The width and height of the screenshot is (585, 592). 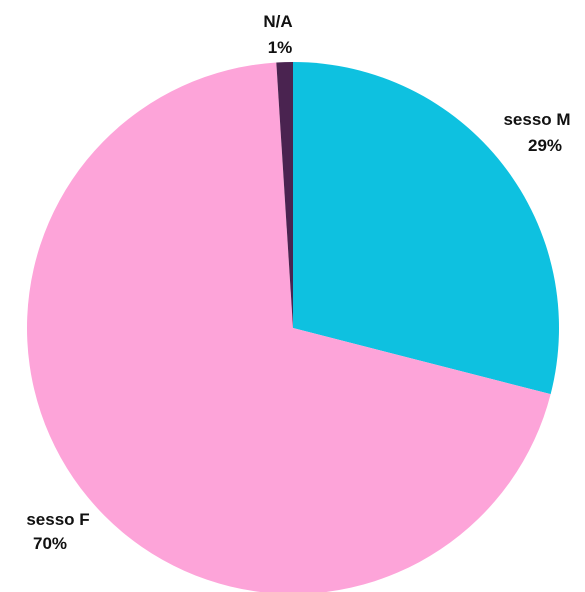 I want to click on slice-value-sesso-m: 29%, so click(x=545, y=145).